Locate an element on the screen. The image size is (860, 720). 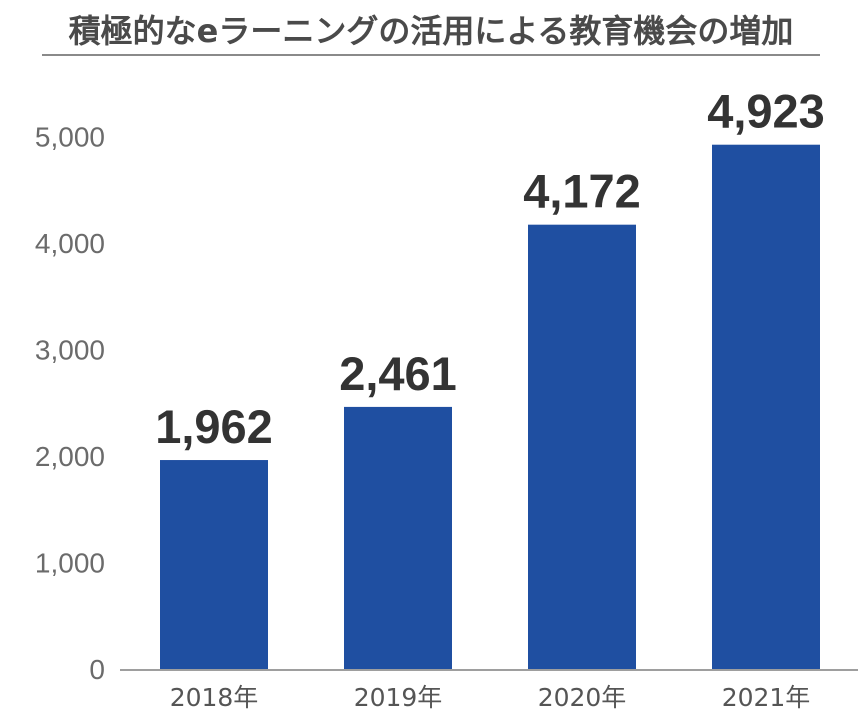
y-tick-label: 3,000 is located at coordinates (70, 350).